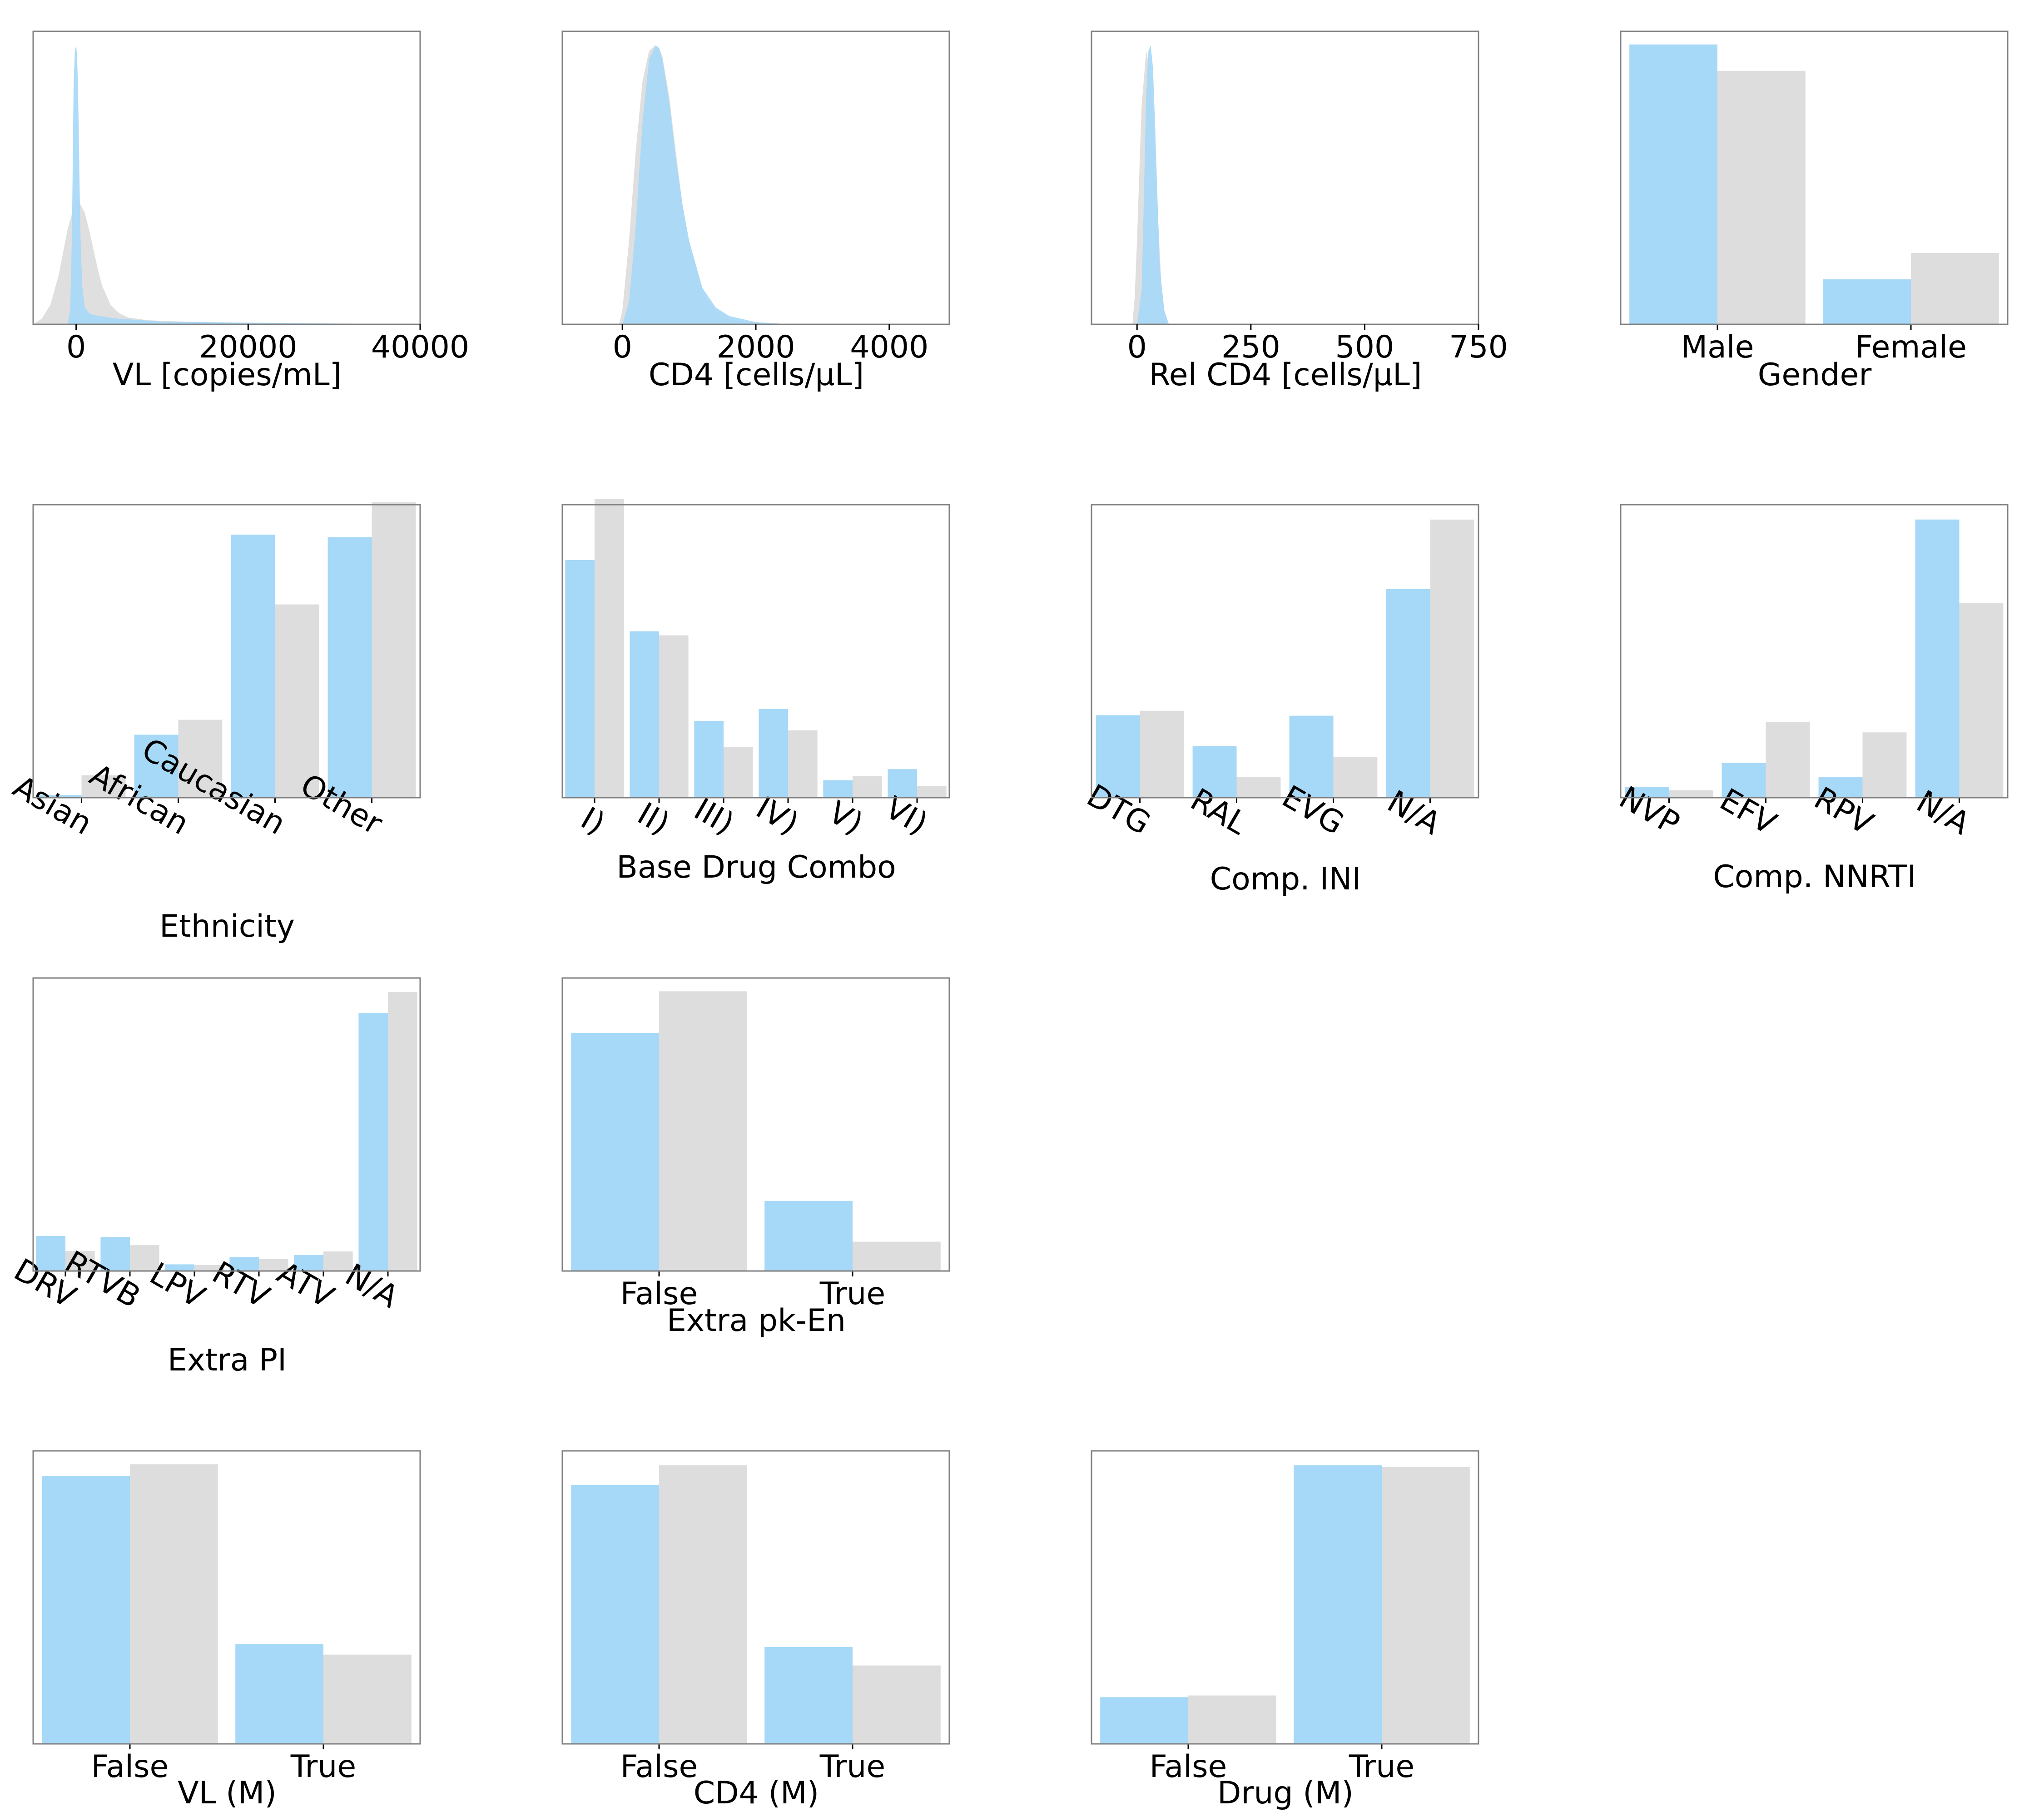 This screenshot has height=1817, width=2044. I want to click on x-tick-label: Male, so click(1717, 347).